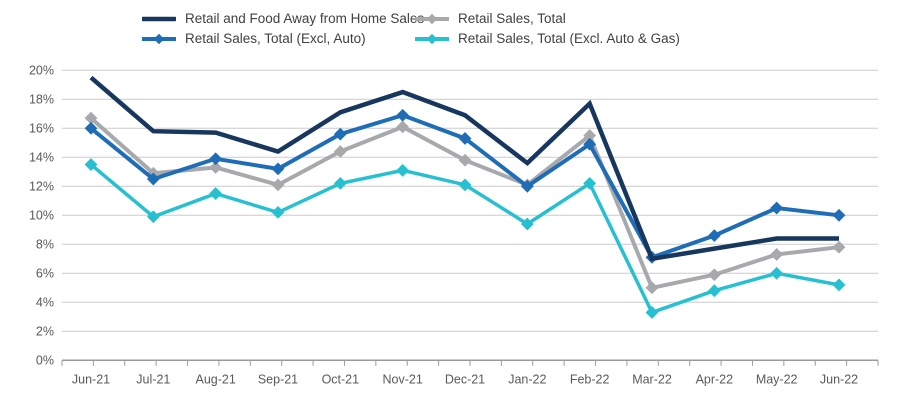 Image resolution: width=900 pixels, height=405 pixels. What do you see at coordinates (41, 100) in the screenshot?
I see `y-axis-tick-label: 18%` at bounding box center [41, 100].